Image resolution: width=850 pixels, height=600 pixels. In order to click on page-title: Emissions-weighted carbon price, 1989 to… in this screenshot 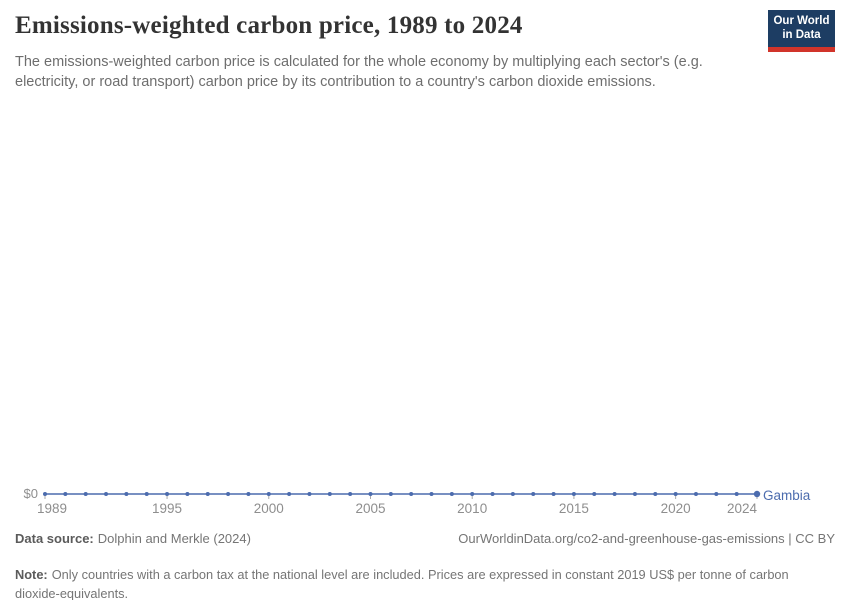, I will do `click(269, 25)`.